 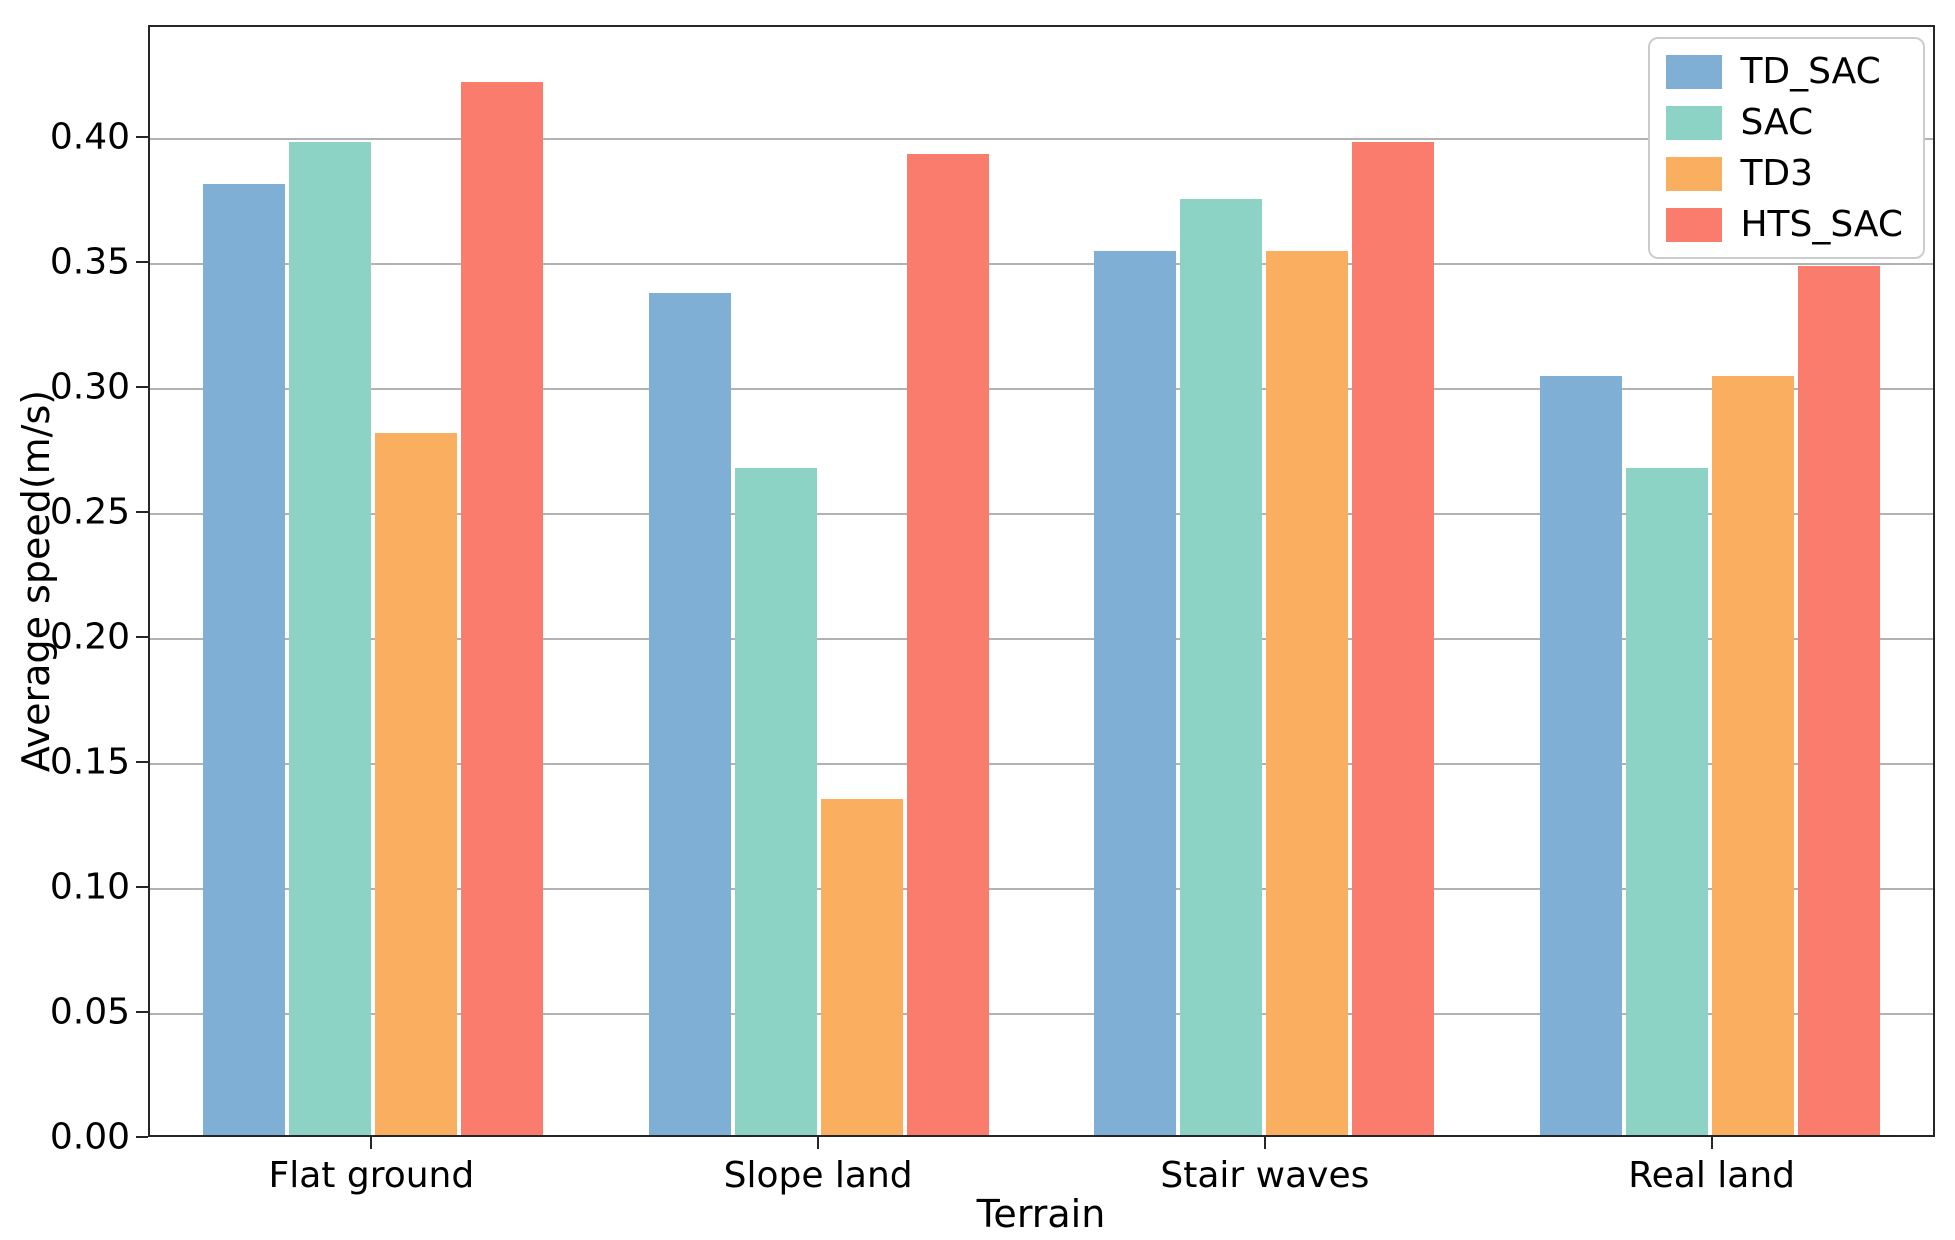 What do you see at coordinates (1041, 1014) in the screenshot?
I see `gridline-y-0.05` at bounding box center [1041, 1014].